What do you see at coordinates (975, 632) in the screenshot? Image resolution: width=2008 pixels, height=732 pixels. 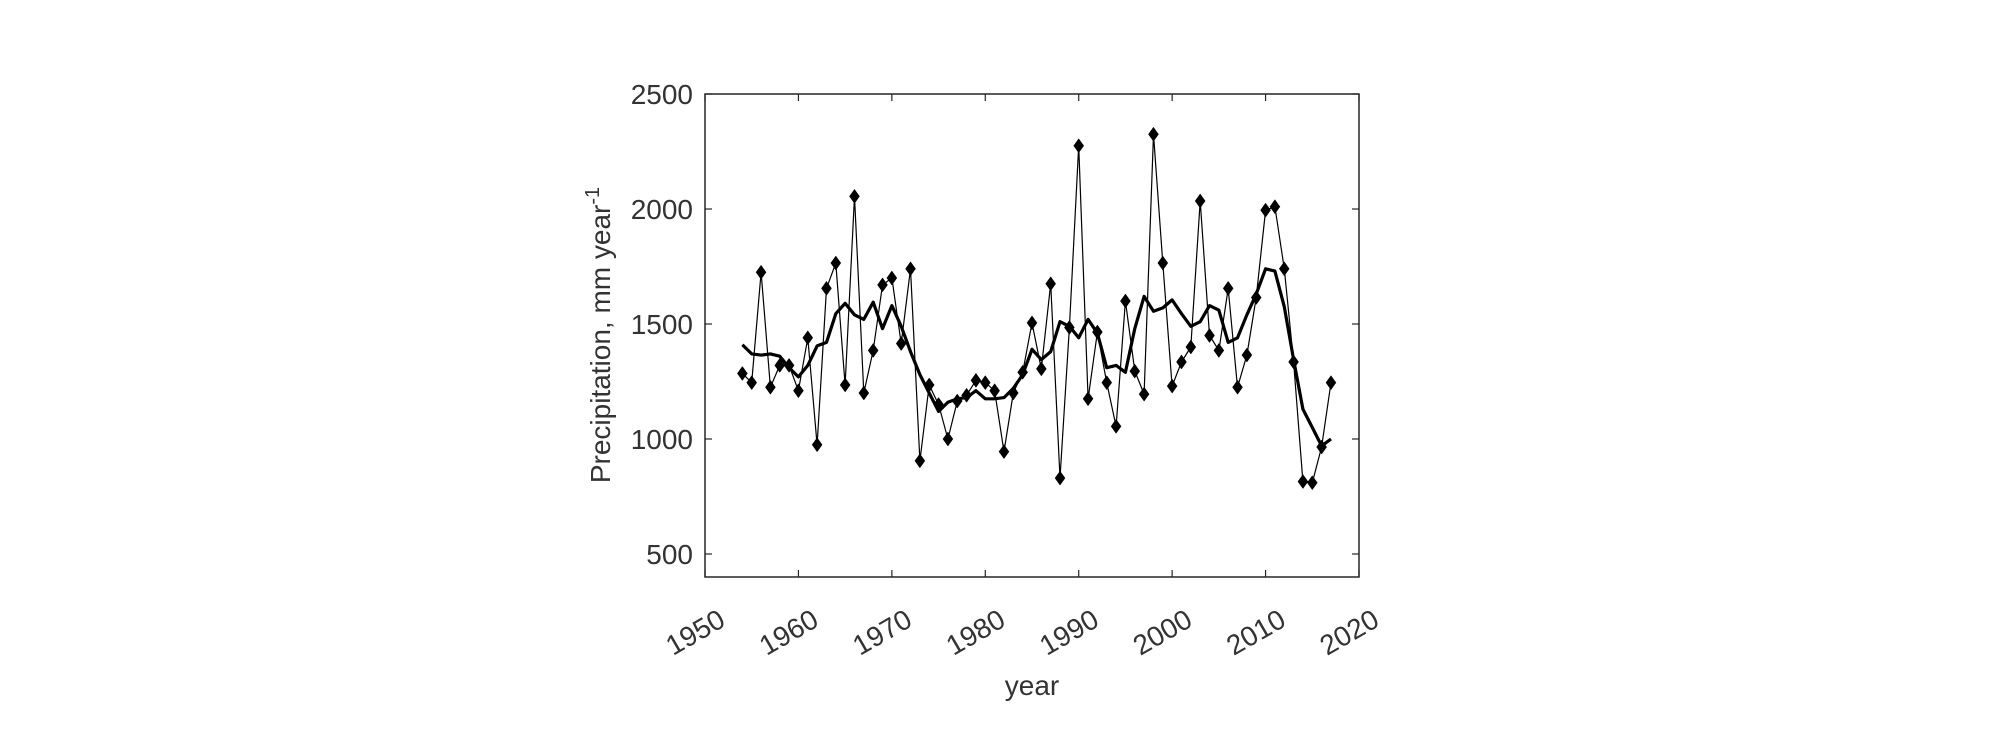 I see `x-tick-label: 1980` at bounding box center [975, 632].